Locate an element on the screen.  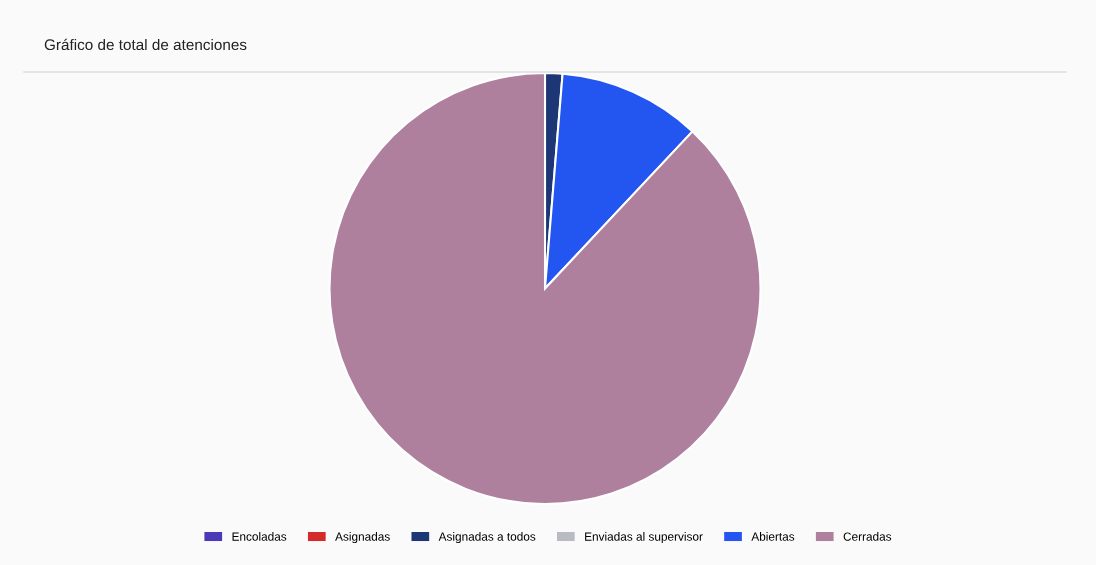
legend-label: Abiertas is located at coordinates (773, 536).